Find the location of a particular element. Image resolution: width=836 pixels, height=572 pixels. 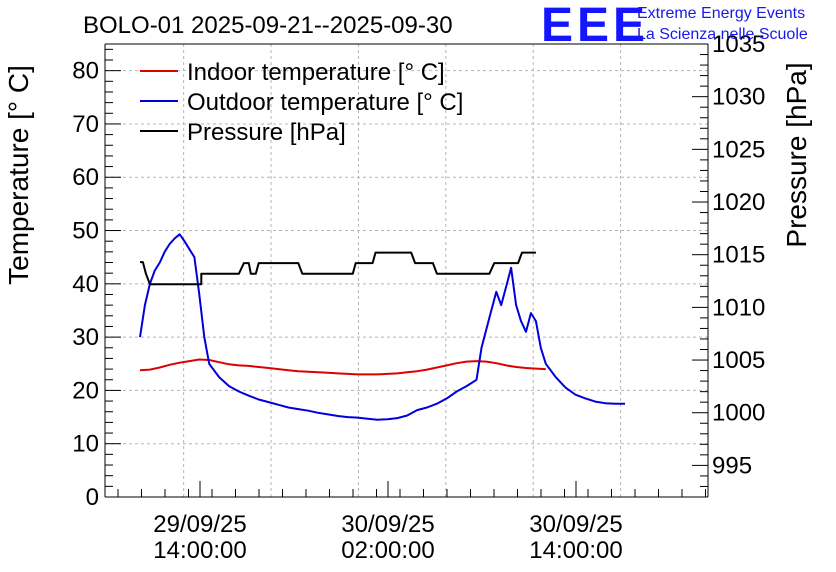

x-tick-label-time-0: 14:00:00 is located at coordinates (199, 550).